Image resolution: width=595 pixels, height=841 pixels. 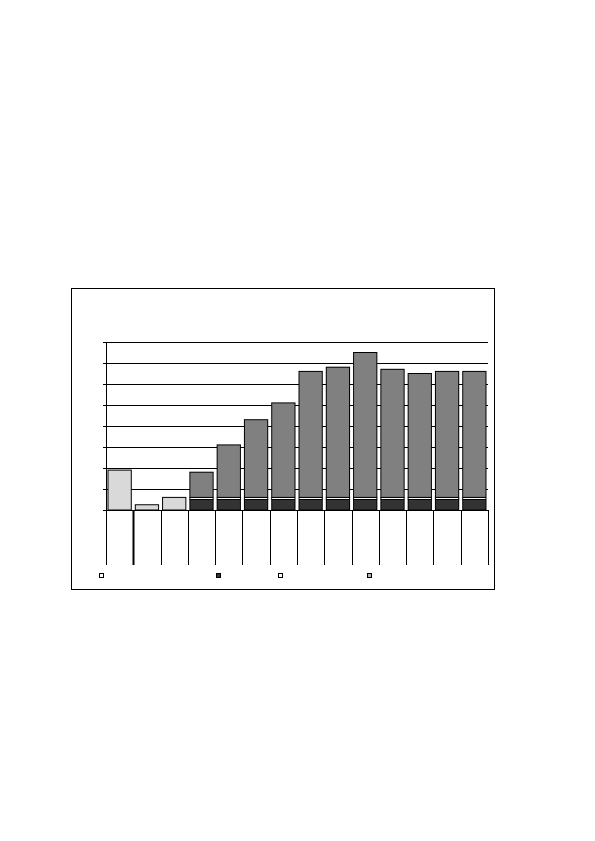 I want to click on bars, so click(x=297, y=431).